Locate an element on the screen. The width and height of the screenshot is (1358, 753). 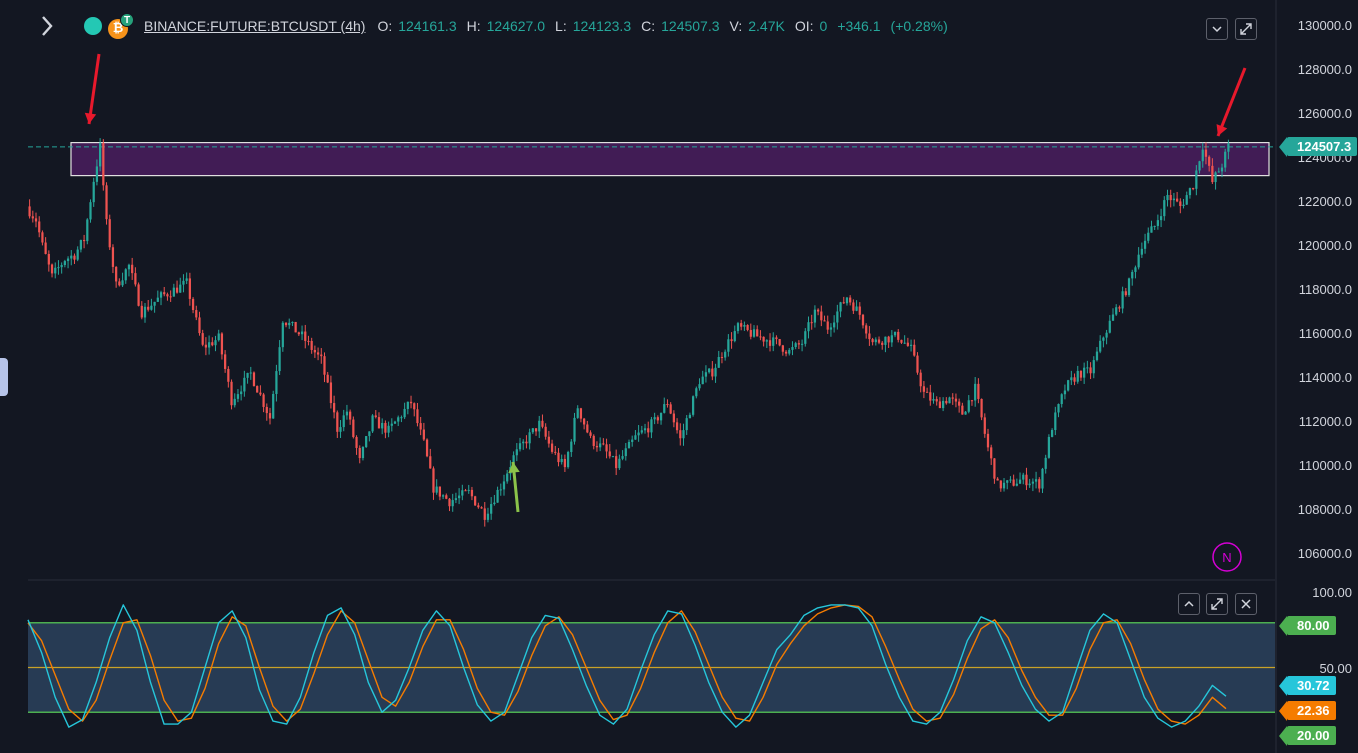
maximize-chart-button is located at coordinates (1246, 29).